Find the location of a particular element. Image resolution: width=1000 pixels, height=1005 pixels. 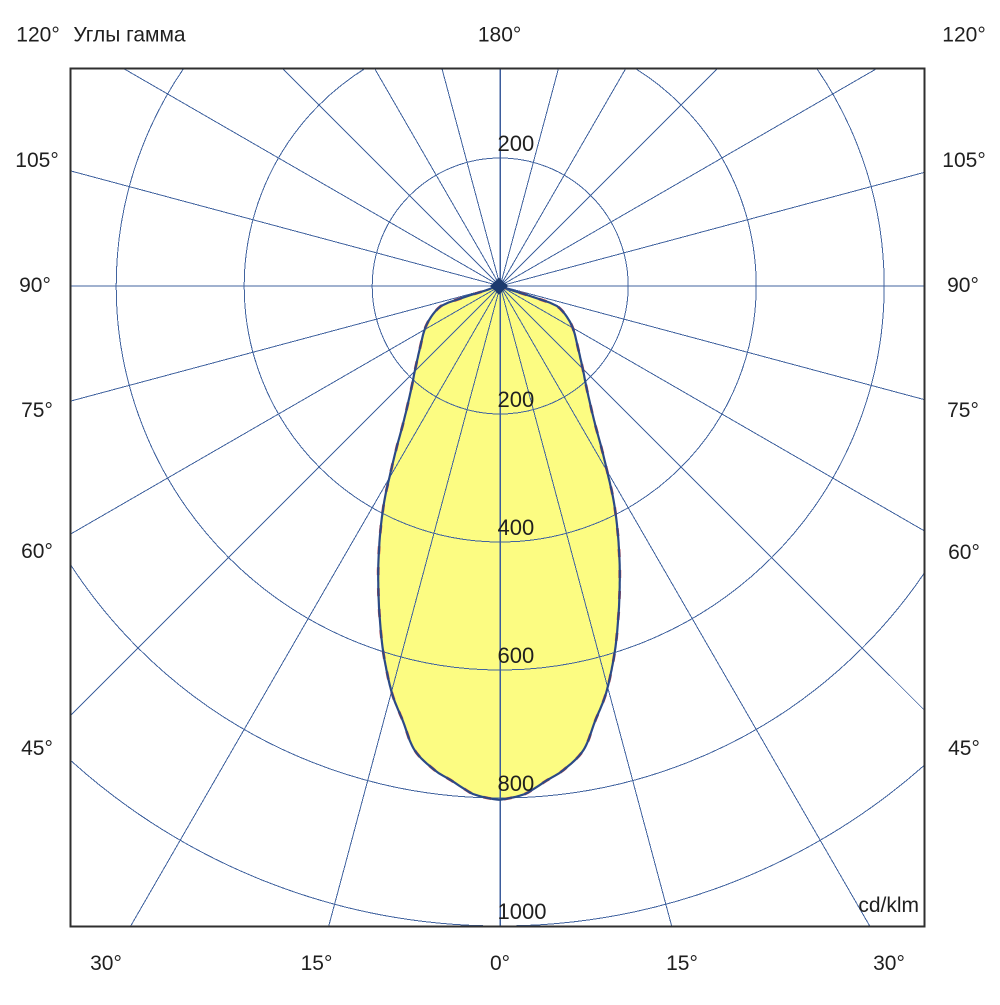

svg-text: 0° is located at coordinates (500, 963).